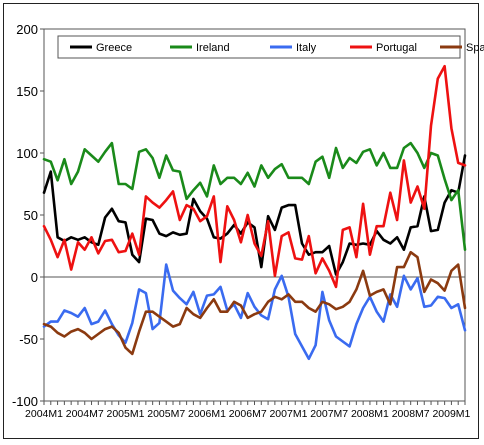  What do you see at coordinates (396, 48) in the screenshot?
I see `legend-label: Portugal` at bounding box center [396, 48].